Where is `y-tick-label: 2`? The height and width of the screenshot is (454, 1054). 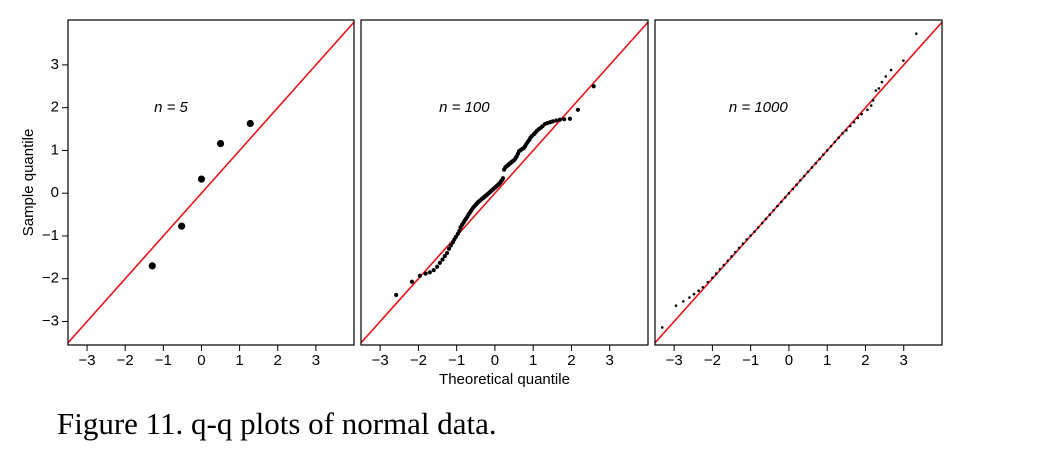
y-tick-label: 2 is located at coordinates (55, 107).